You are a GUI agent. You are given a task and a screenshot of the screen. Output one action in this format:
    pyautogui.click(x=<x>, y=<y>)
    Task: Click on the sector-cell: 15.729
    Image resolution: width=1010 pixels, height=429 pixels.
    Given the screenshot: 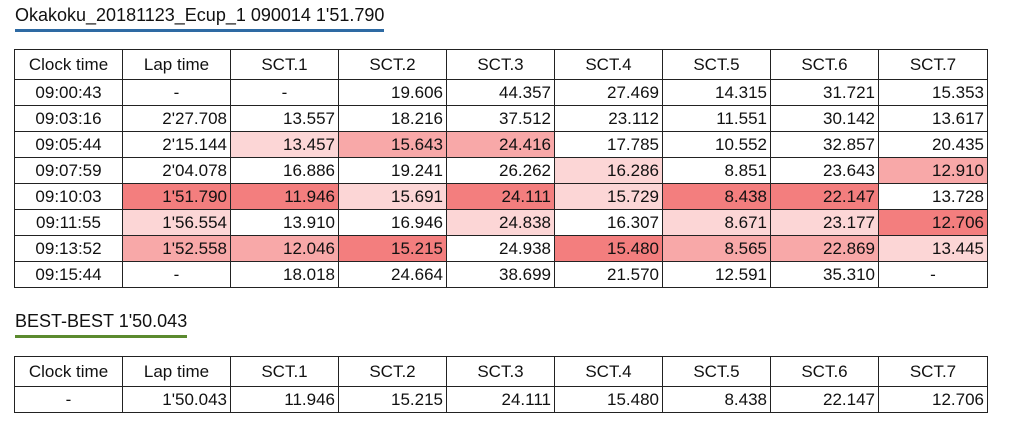 What is the action you would take?
    pyautogui.click(x=608, y=196)
    